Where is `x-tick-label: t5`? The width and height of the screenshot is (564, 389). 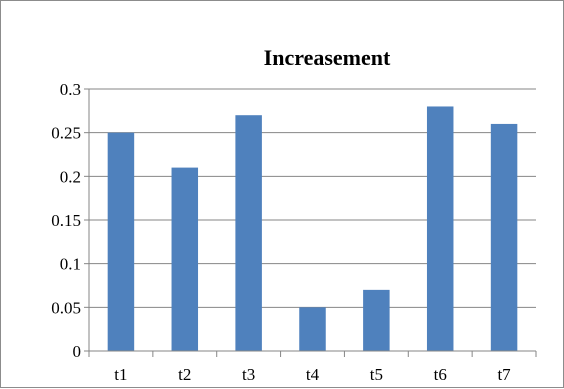 x-tick-label: t5 is located at coordinates (376, 374).